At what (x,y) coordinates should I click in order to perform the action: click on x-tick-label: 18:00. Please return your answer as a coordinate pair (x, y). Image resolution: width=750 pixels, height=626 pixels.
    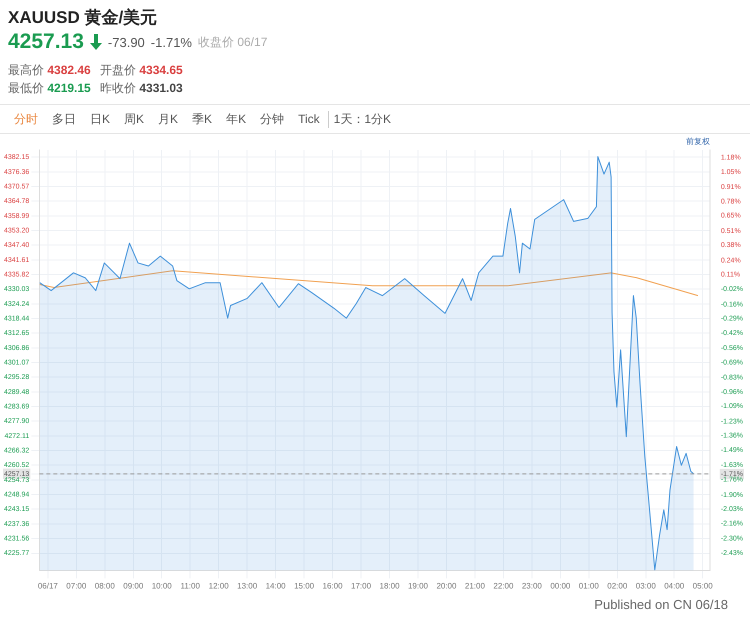
    Looking at the image, I should click on (389, 585).